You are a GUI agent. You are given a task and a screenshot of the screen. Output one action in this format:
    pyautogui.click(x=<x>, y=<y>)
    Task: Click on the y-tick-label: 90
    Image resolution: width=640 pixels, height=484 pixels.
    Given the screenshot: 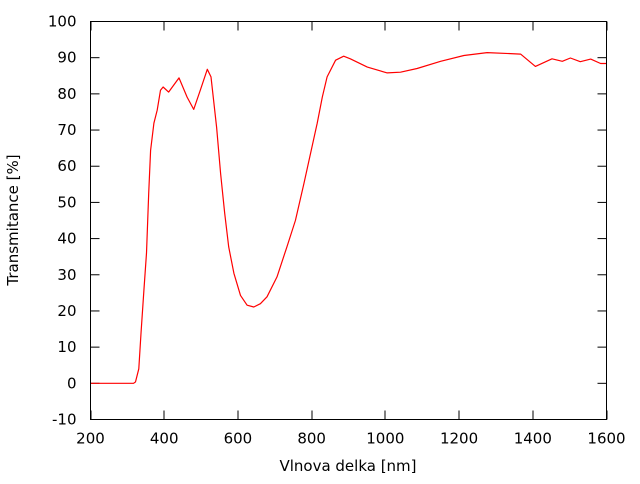 What is the action you would take?
    pyautogui.click(x=66, y=58)
    